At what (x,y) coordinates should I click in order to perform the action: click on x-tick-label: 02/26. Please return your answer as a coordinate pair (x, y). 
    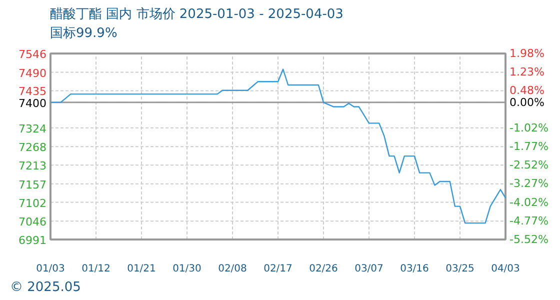
    Looking at the image, I should click on (323, 269).